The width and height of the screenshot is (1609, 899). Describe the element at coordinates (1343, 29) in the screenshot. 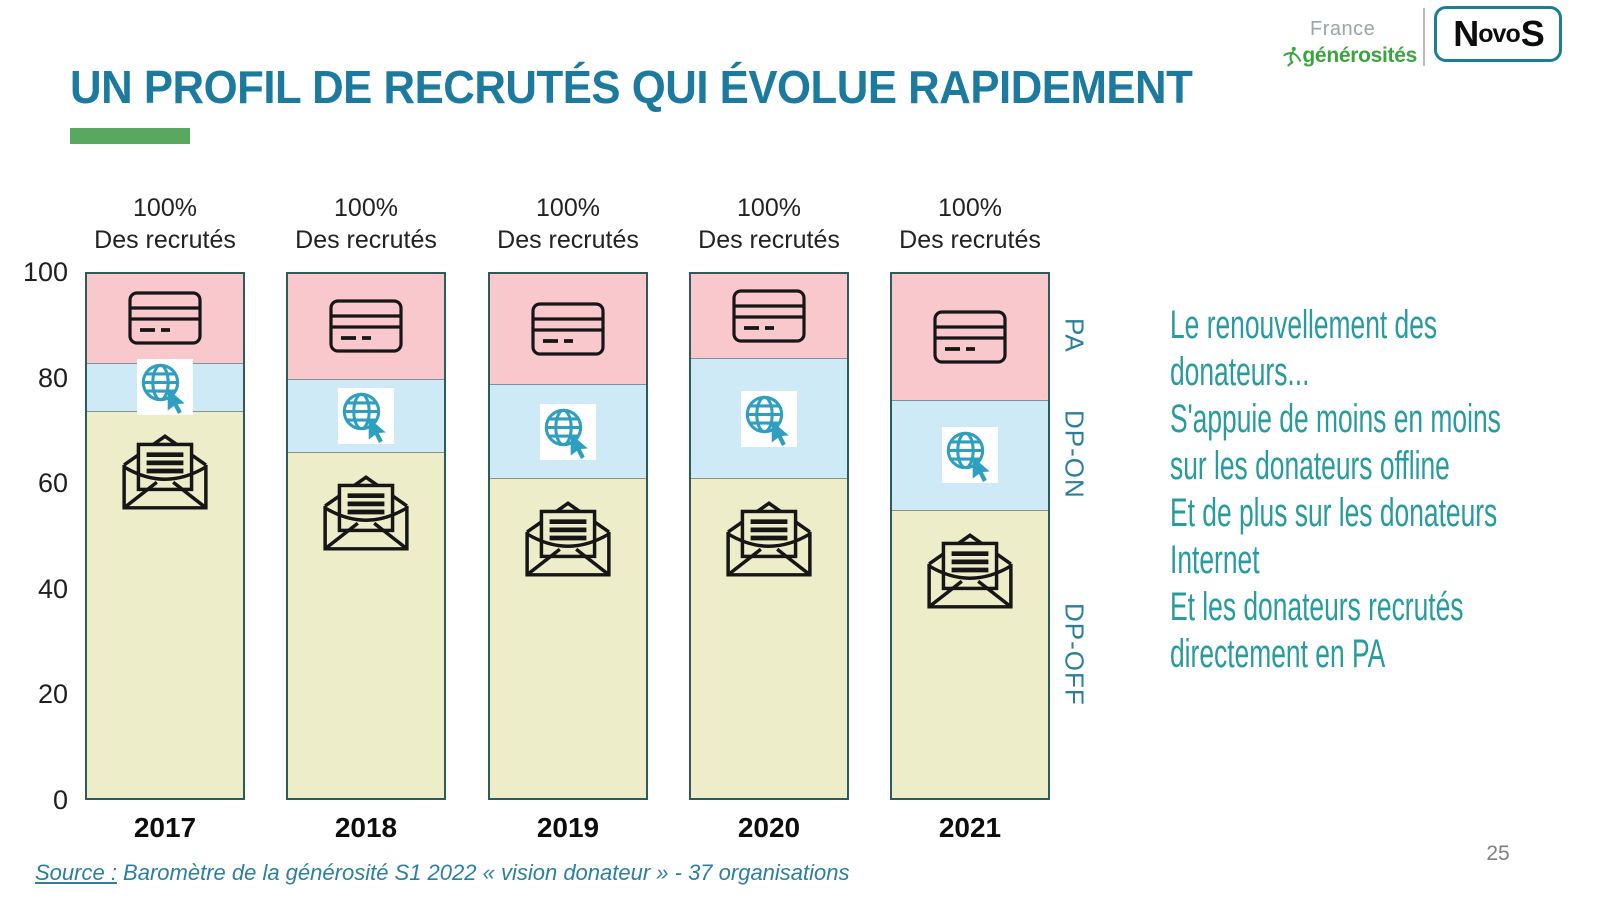

I see `logo-text-france: France` at that location.